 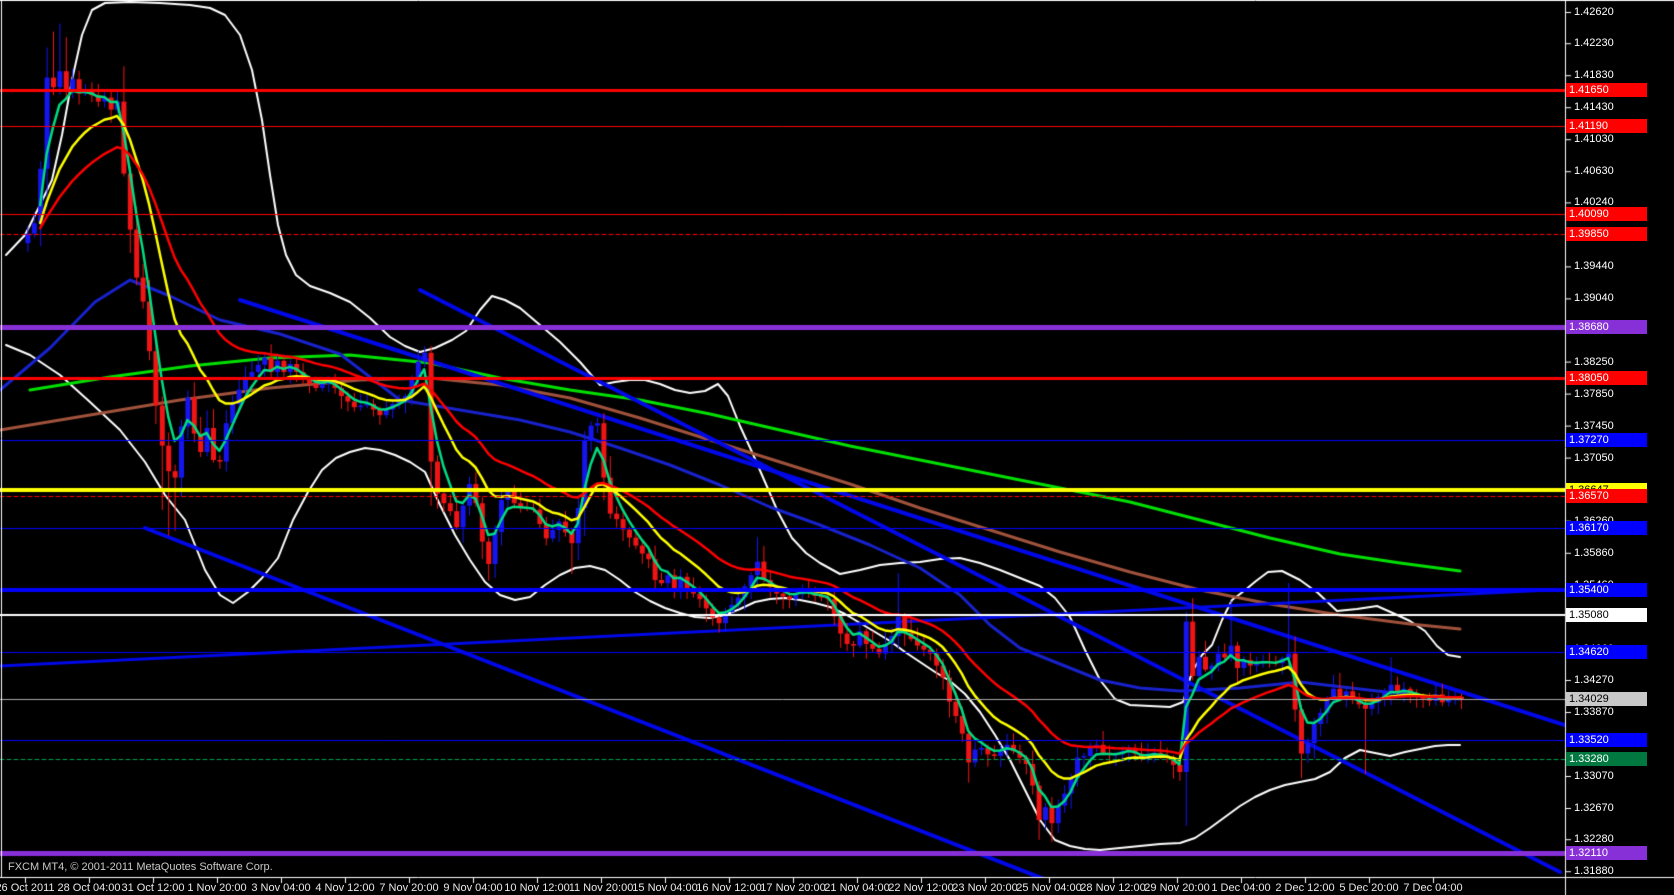 What do you see at coordinates (1594, 712) in the screenshot?
I see `price-tick-label: 1.33870` at bounding box center [1594, 712].